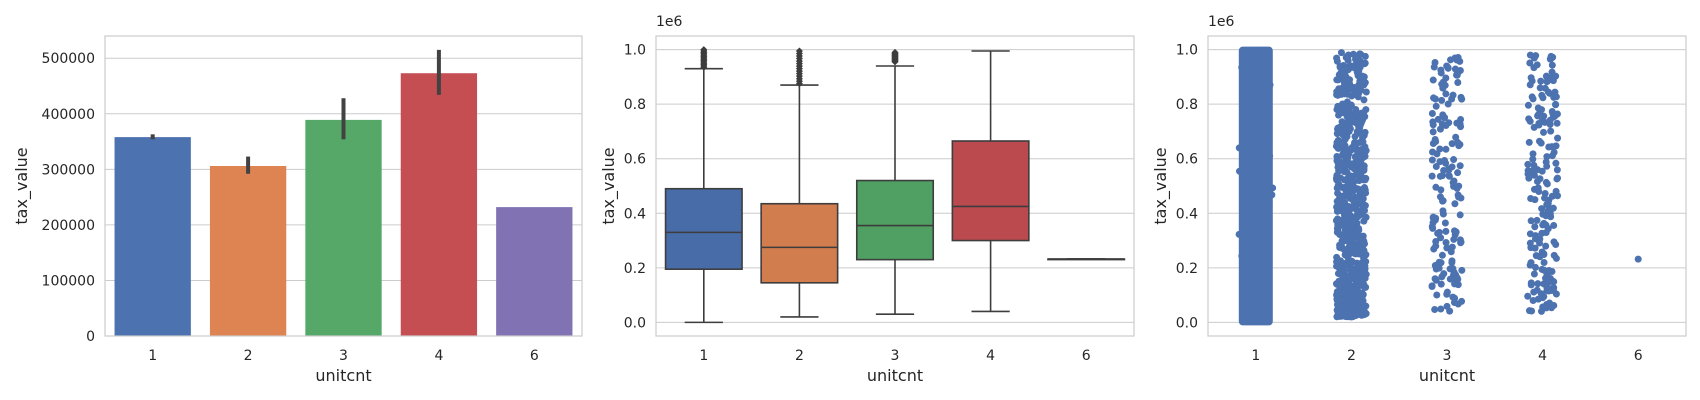  Describe the element at coordinates (1187, 214) in the screenshot. I see `y-tick-label: 0.4` at that location.